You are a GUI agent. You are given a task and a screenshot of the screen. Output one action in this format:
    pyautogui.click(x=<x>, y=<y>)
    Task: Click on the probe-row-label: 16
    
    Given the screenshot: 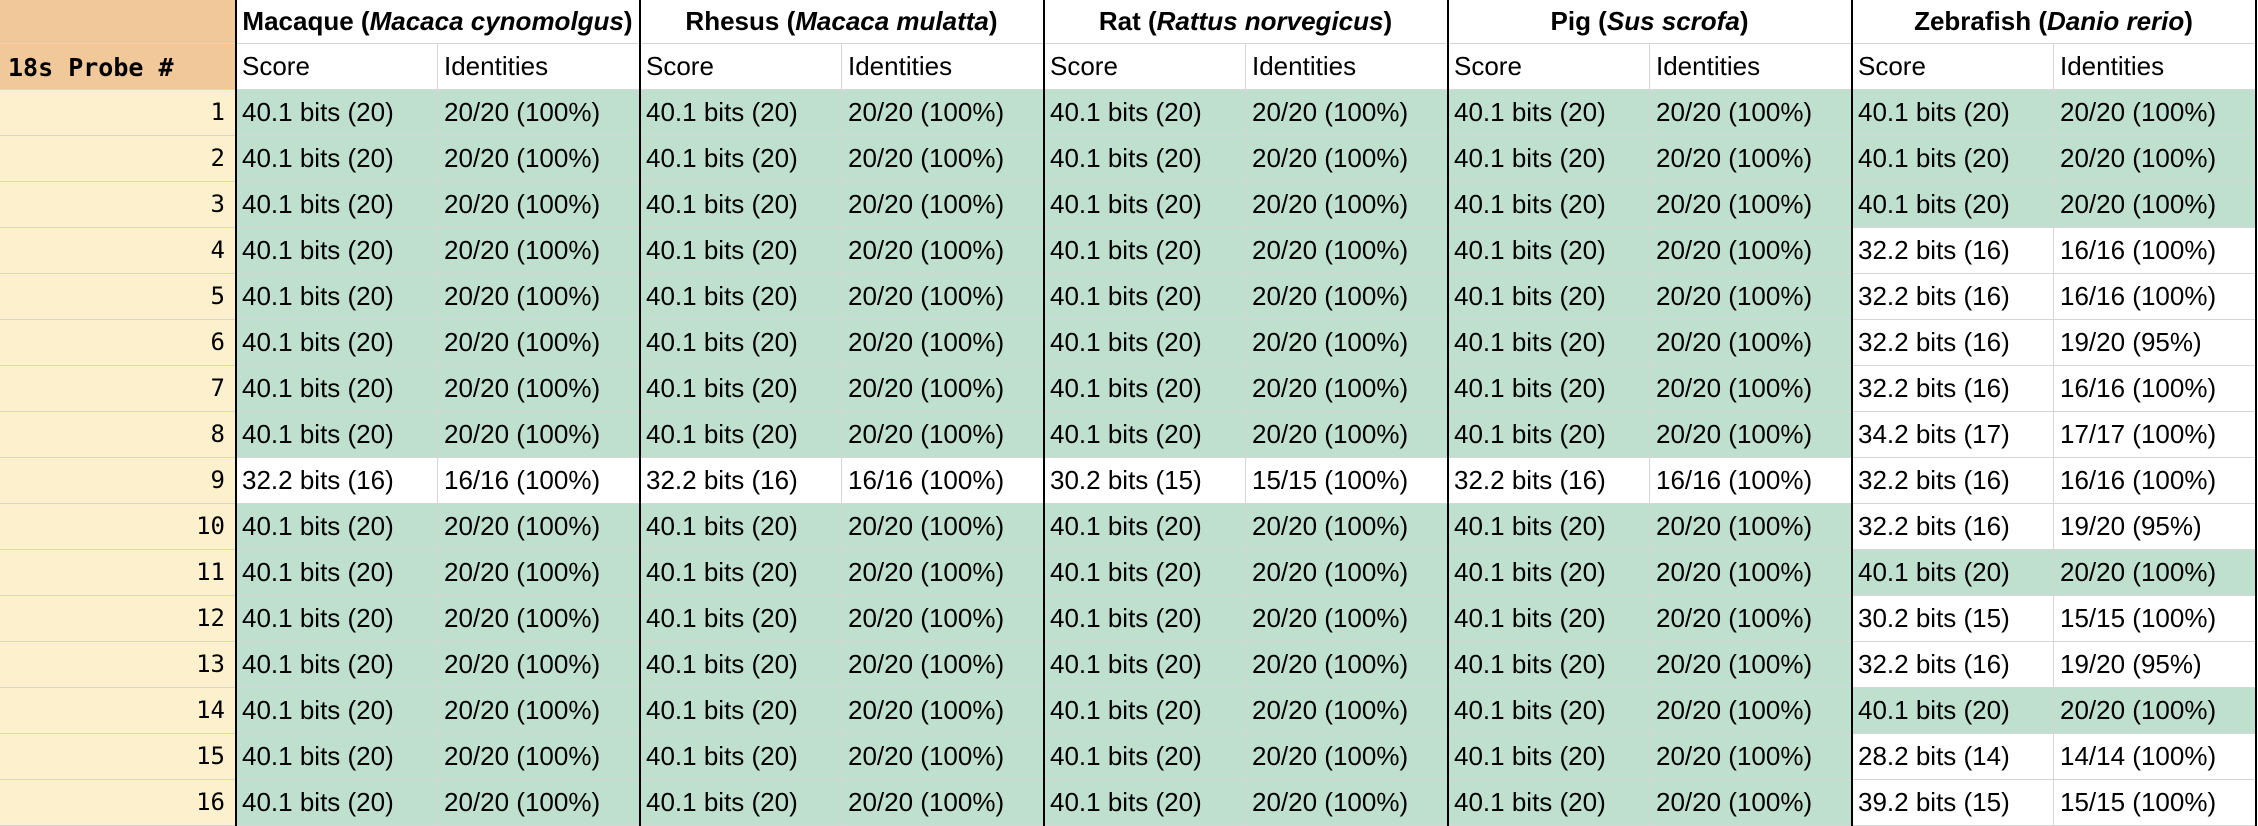 What is the action you would take?
    pyautogui.click(x=118, y=803)
    